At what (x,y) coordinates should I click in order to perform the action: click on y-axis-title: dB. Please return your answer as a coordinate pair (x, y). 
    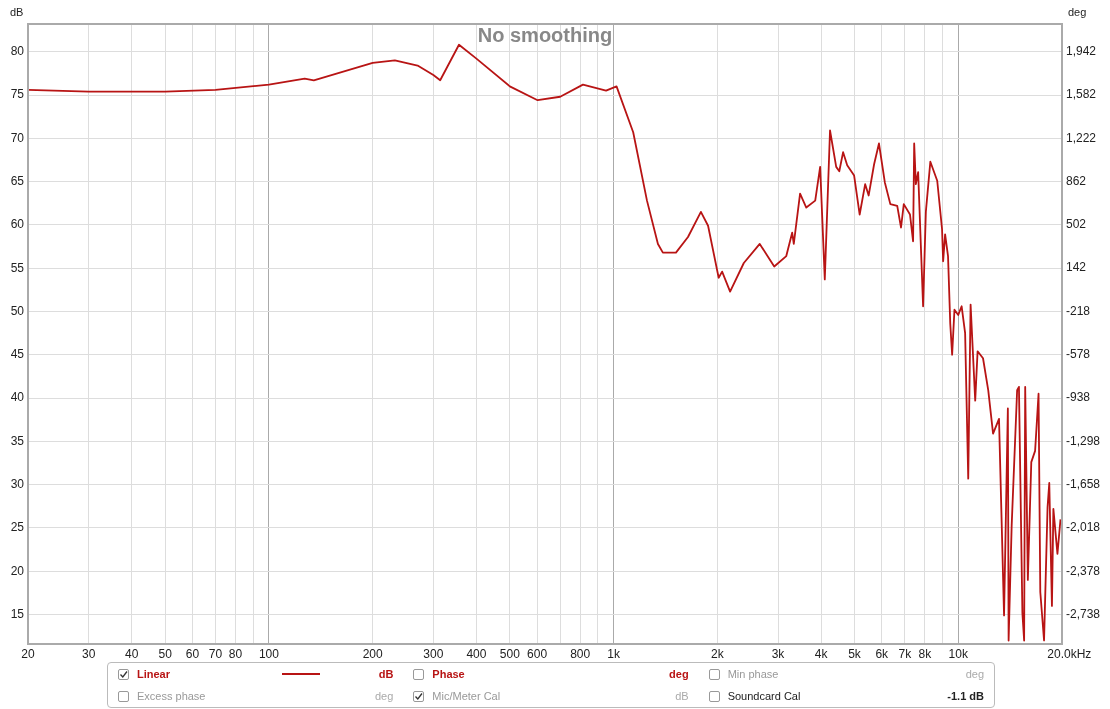
    Looking at the image, I should click on (17, 11).